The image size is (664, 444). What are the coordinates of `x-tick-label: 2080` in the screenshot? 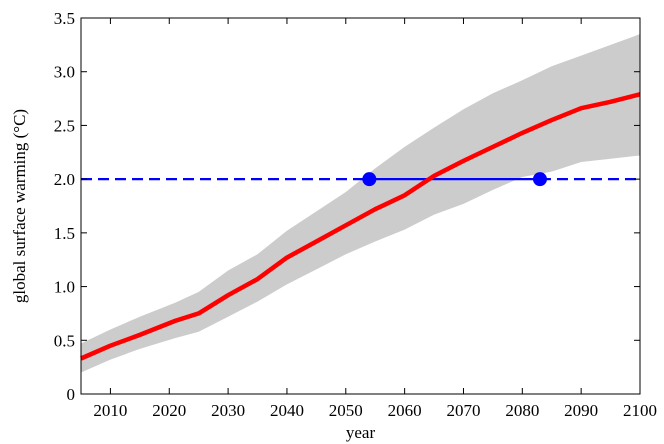 It's located at (522, 410).